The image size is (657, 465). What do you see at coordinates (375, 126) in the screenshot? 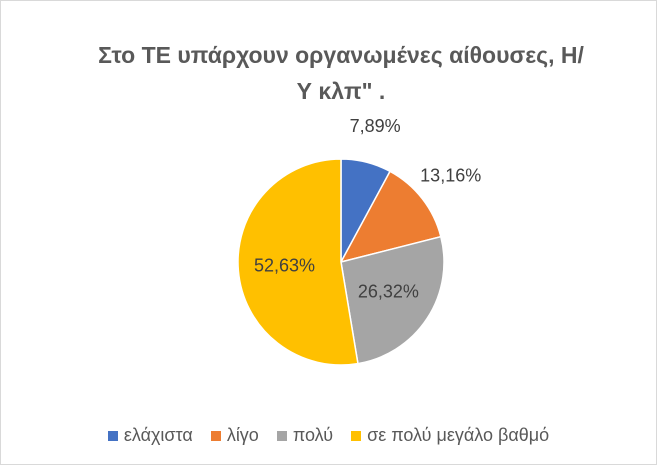
I see `data-label: 7,89%` at bounding box center [375, 126].